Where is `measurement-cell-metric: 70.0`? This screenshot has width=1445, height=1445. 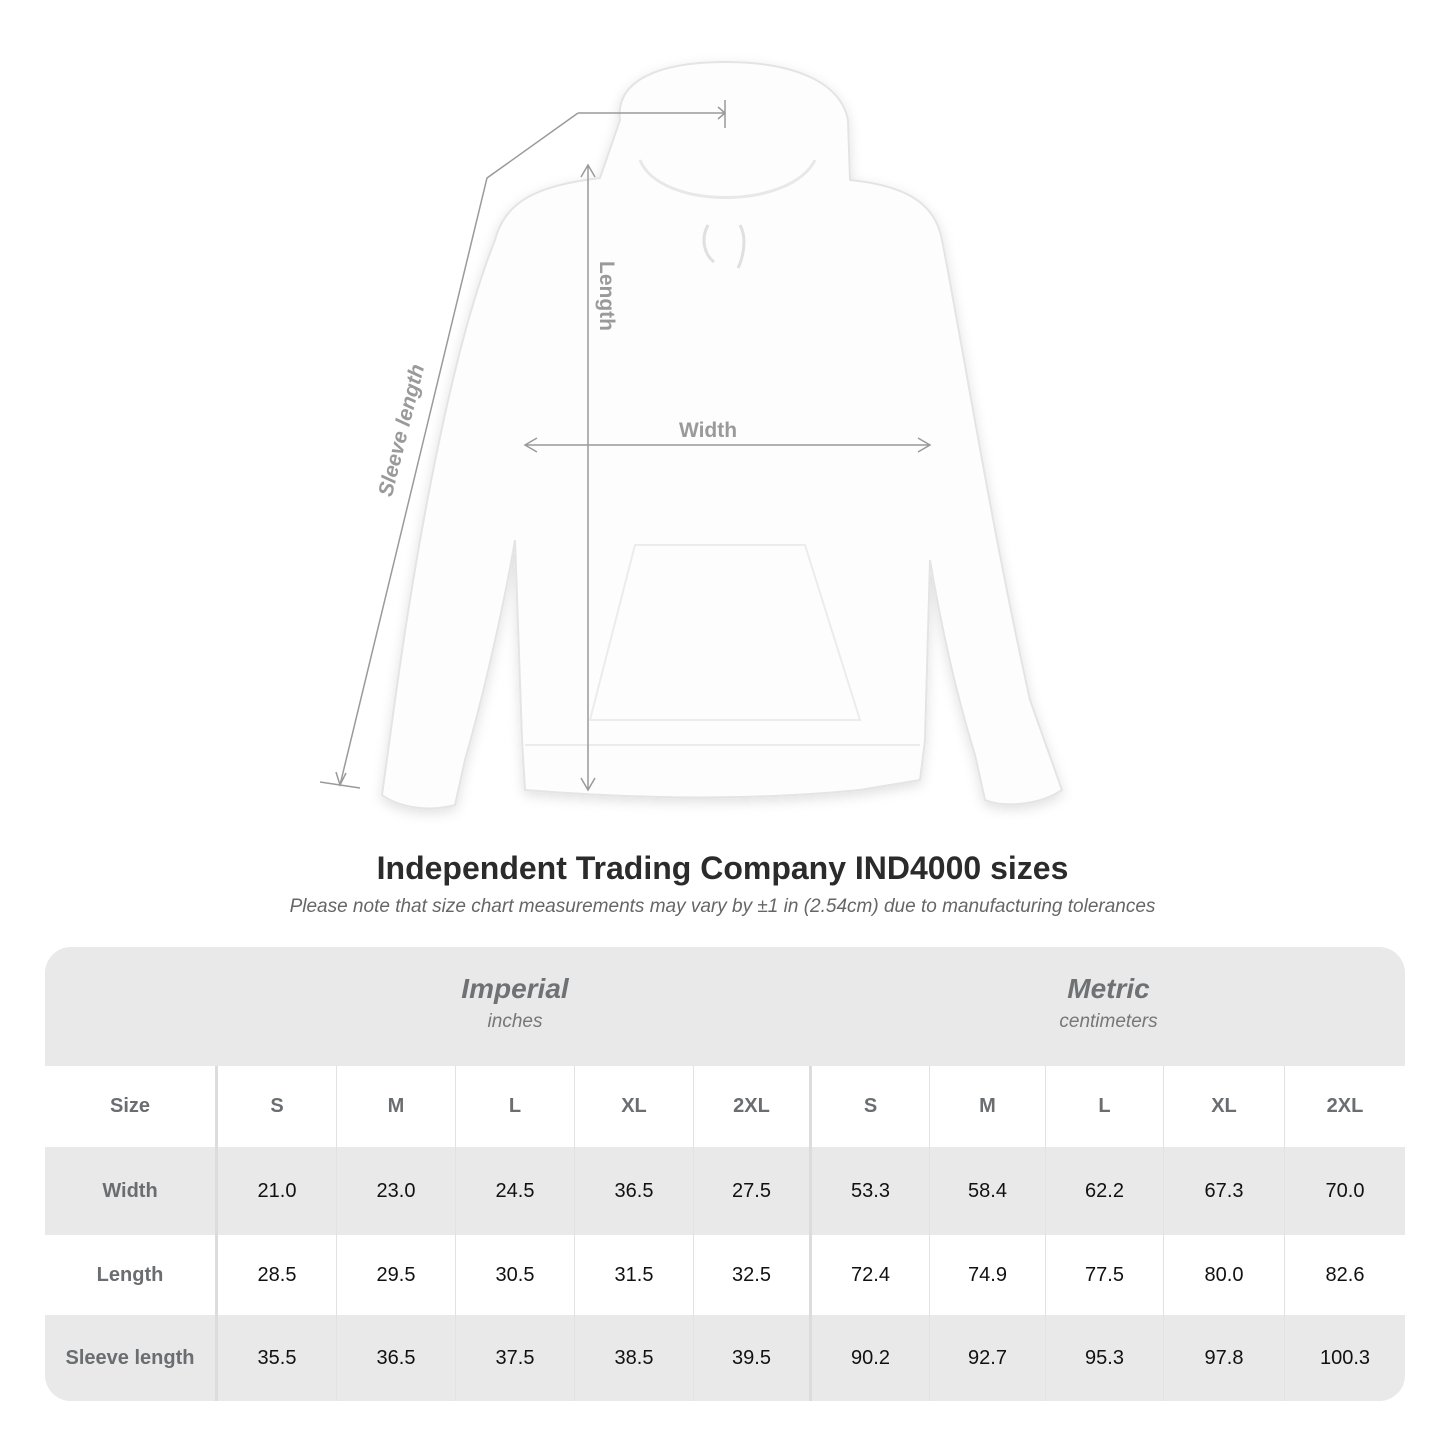 measurement-cell-metric: 70.0 is located at coordinates (1345, 1190).